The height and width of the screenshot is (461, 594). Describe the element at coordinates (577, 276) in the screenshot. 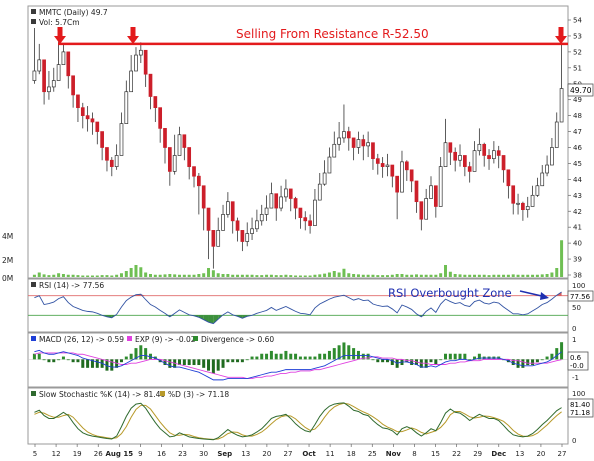

I see `price-tick-label: 38` at that location.